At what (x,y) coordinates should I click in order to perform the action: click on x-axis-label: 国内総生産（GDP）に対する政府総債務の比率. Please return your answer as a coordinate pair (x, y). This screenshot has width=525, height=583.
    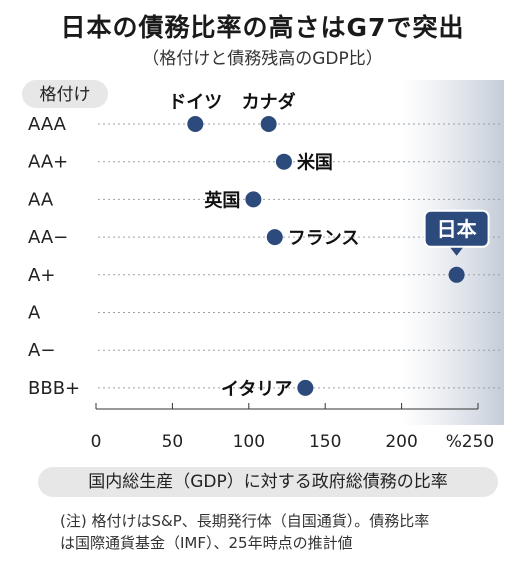
    Looking at the image, I should click on (268, 482).